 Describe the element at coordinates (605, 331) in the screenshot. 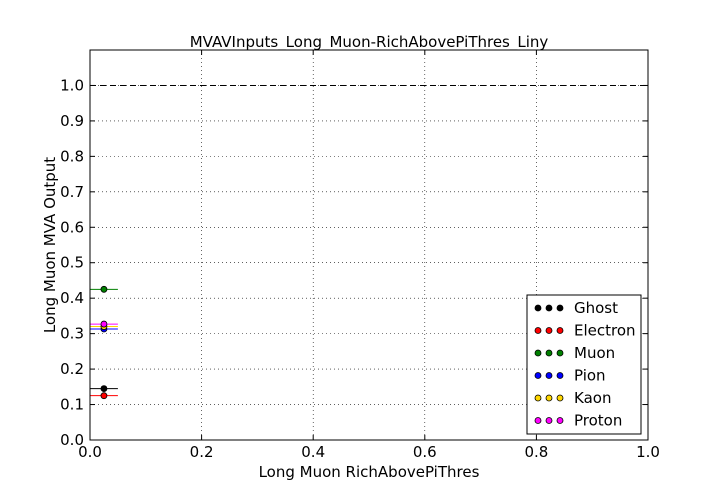

I see `legend-label-electron: Electron` at that location.